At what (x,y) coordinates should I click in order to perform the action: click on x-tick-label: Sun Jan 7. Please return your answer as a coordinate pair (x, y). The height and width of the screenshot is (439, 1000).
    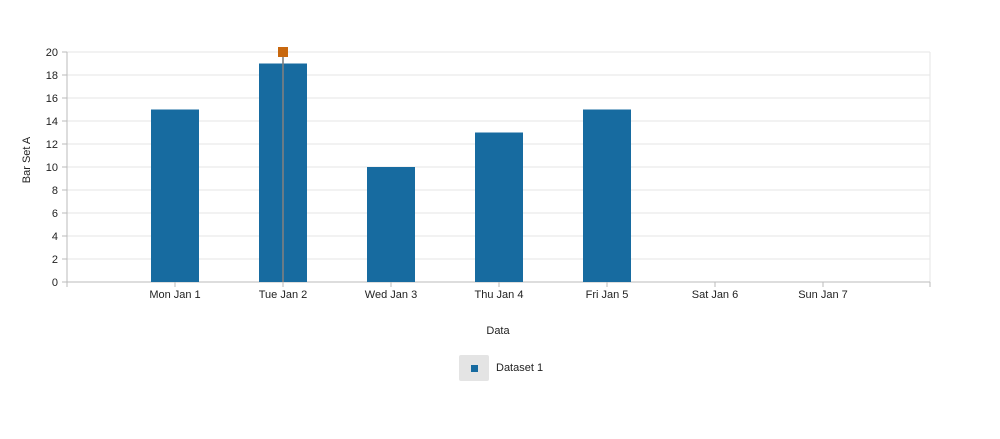
    Looking at the image, I should click on (823, 295).